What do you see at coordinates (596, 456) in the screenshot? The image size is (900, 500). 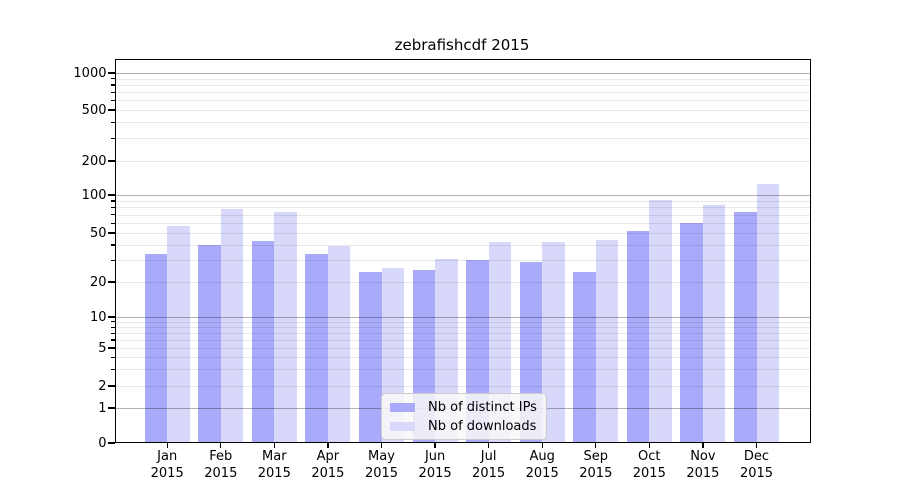 I see `x-tick-month: Sep` at bounding box center [596, 456].